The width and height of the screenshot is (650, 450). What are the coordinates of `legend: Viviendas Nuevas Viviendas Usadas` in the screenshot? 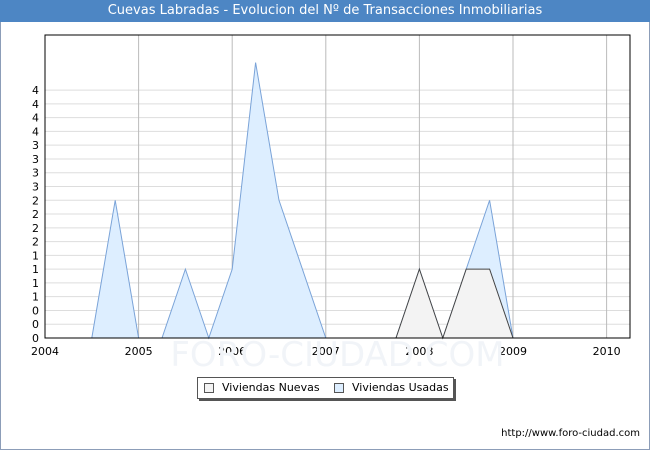 It's located at (325, 388).